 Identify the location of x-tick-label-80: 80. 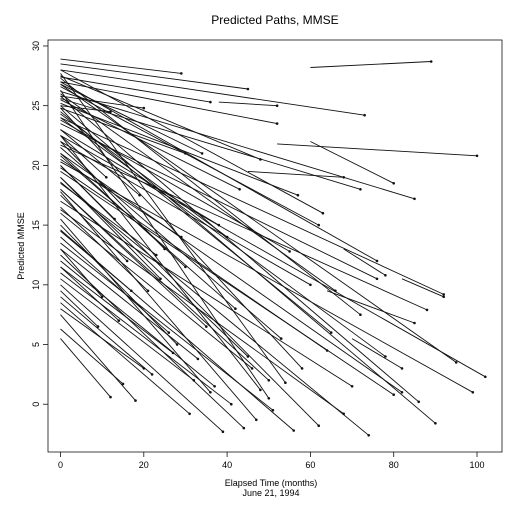
(394, 465).